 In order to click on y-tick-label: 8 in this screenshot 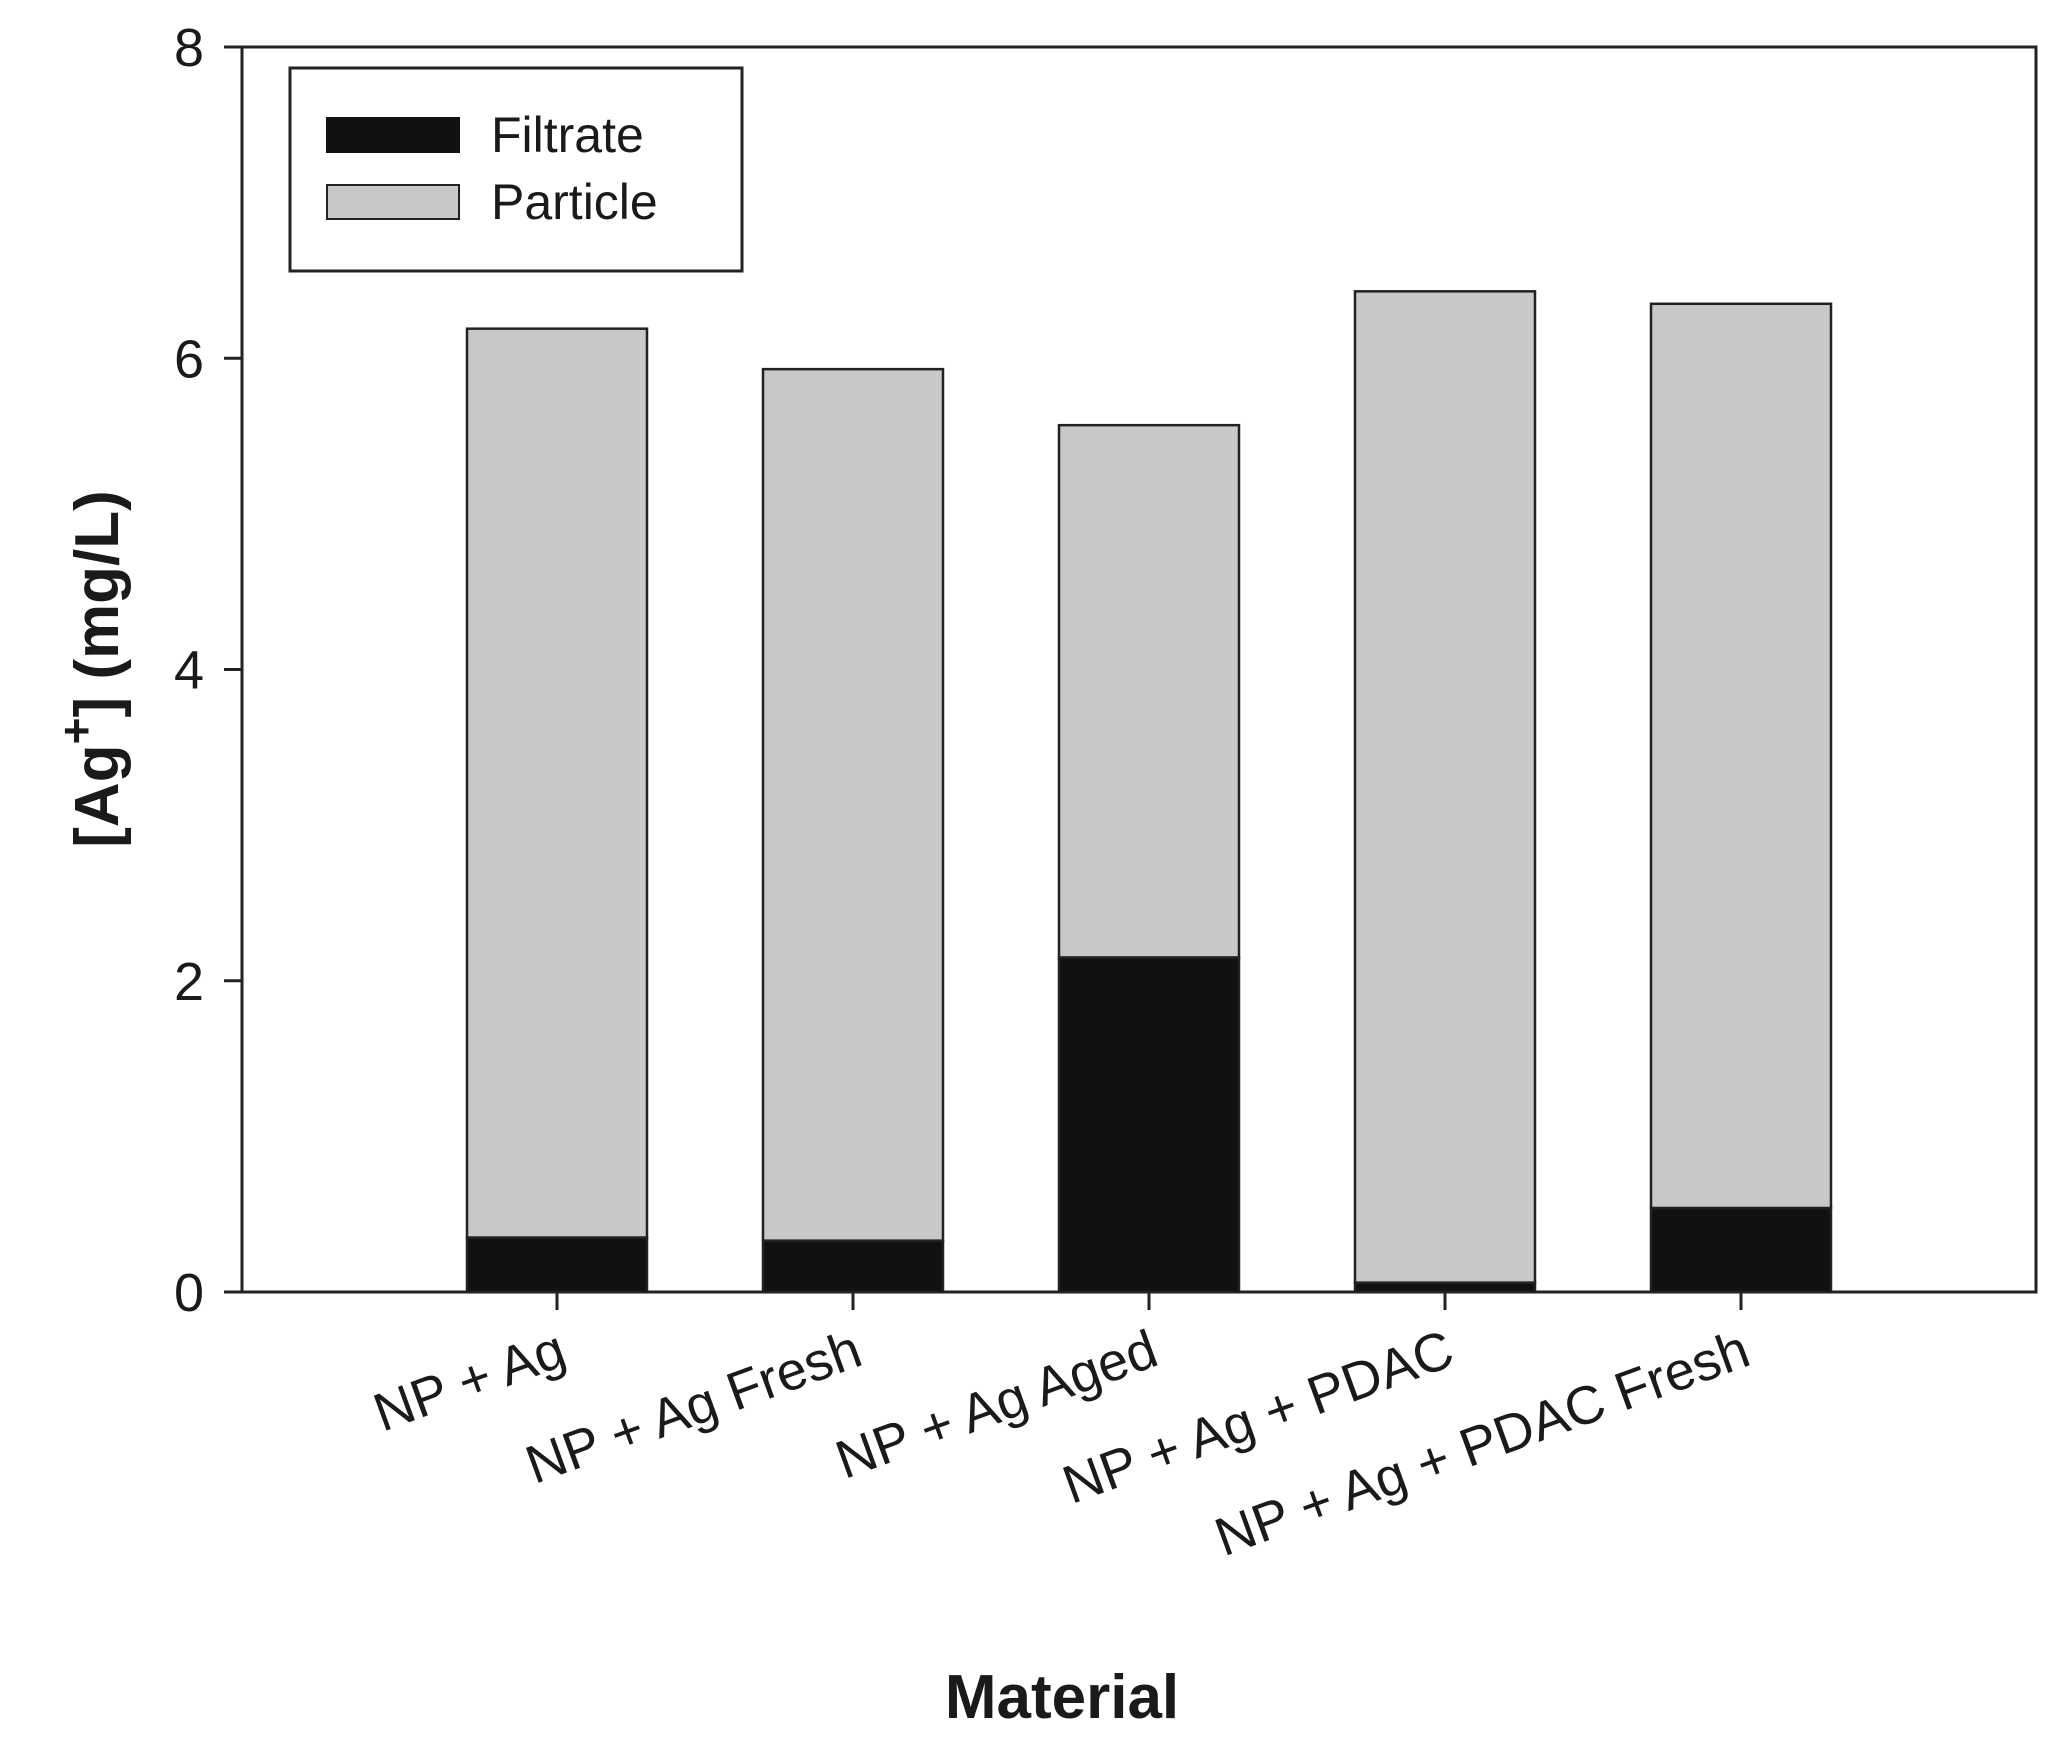, I will do `click(189, 48)`.